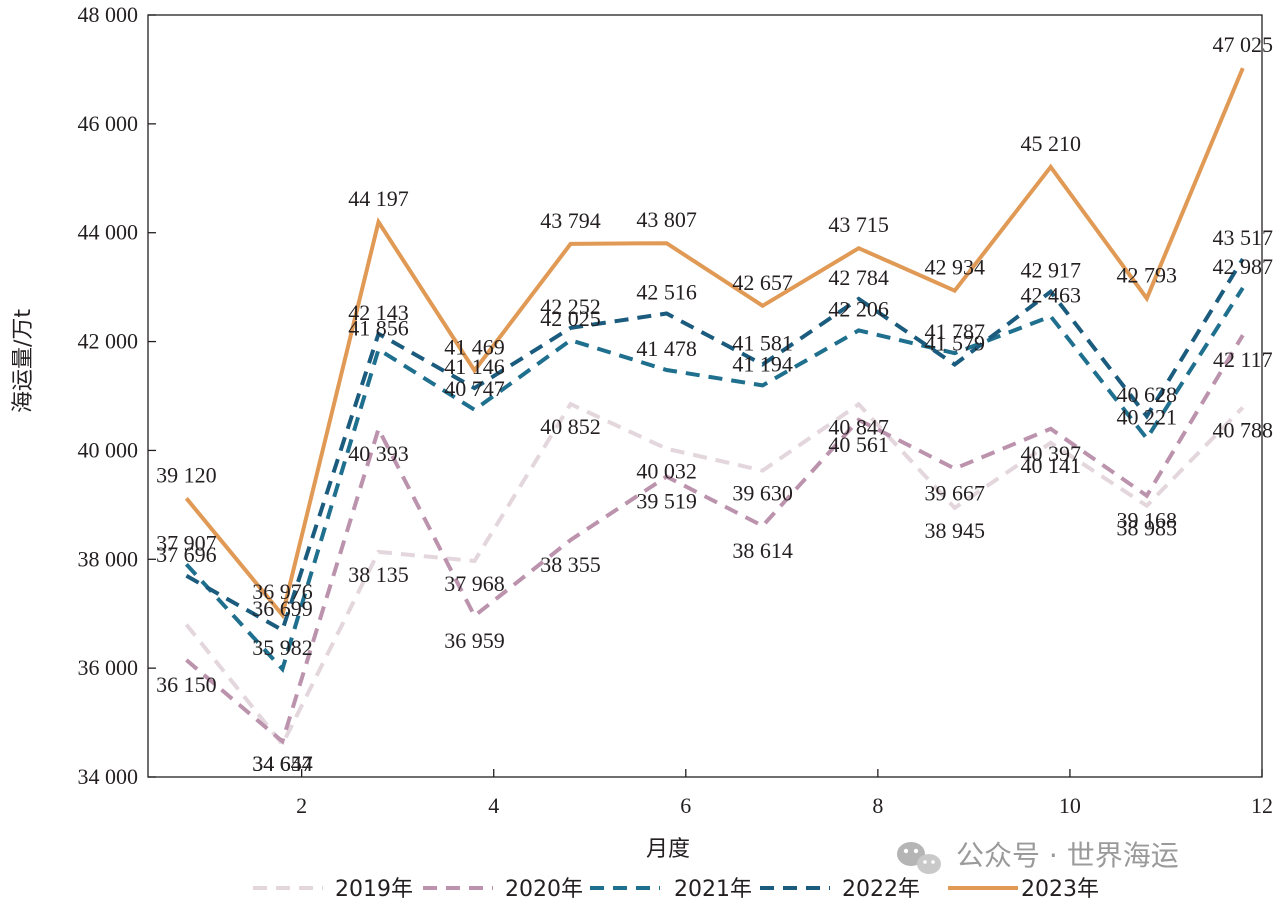 The height and width of the screenshot is (908, 1280). What do you see at coordinates (1147, 416) in the screenshot?
I see `data-label: 40 221` at bounding box center [1147, 416].